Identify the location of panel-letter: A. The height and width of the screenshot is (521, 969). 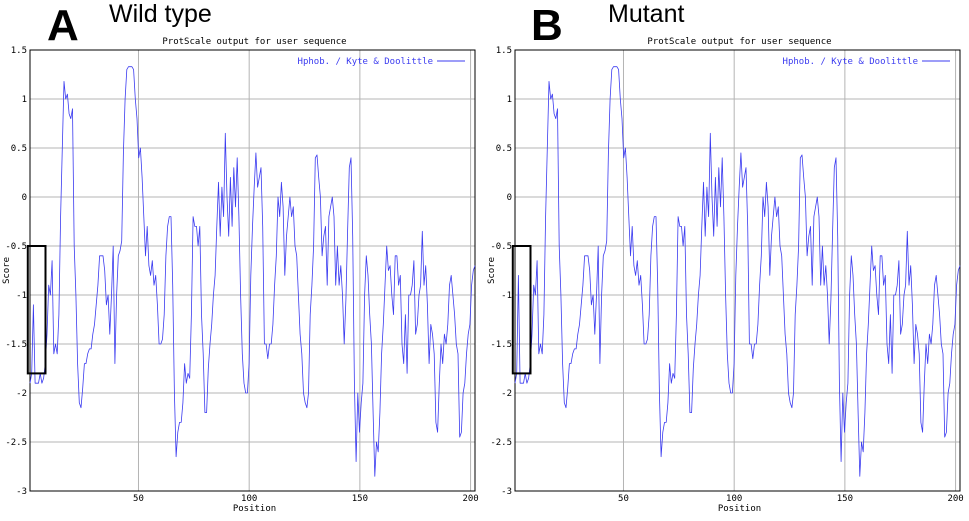
(63, 25).